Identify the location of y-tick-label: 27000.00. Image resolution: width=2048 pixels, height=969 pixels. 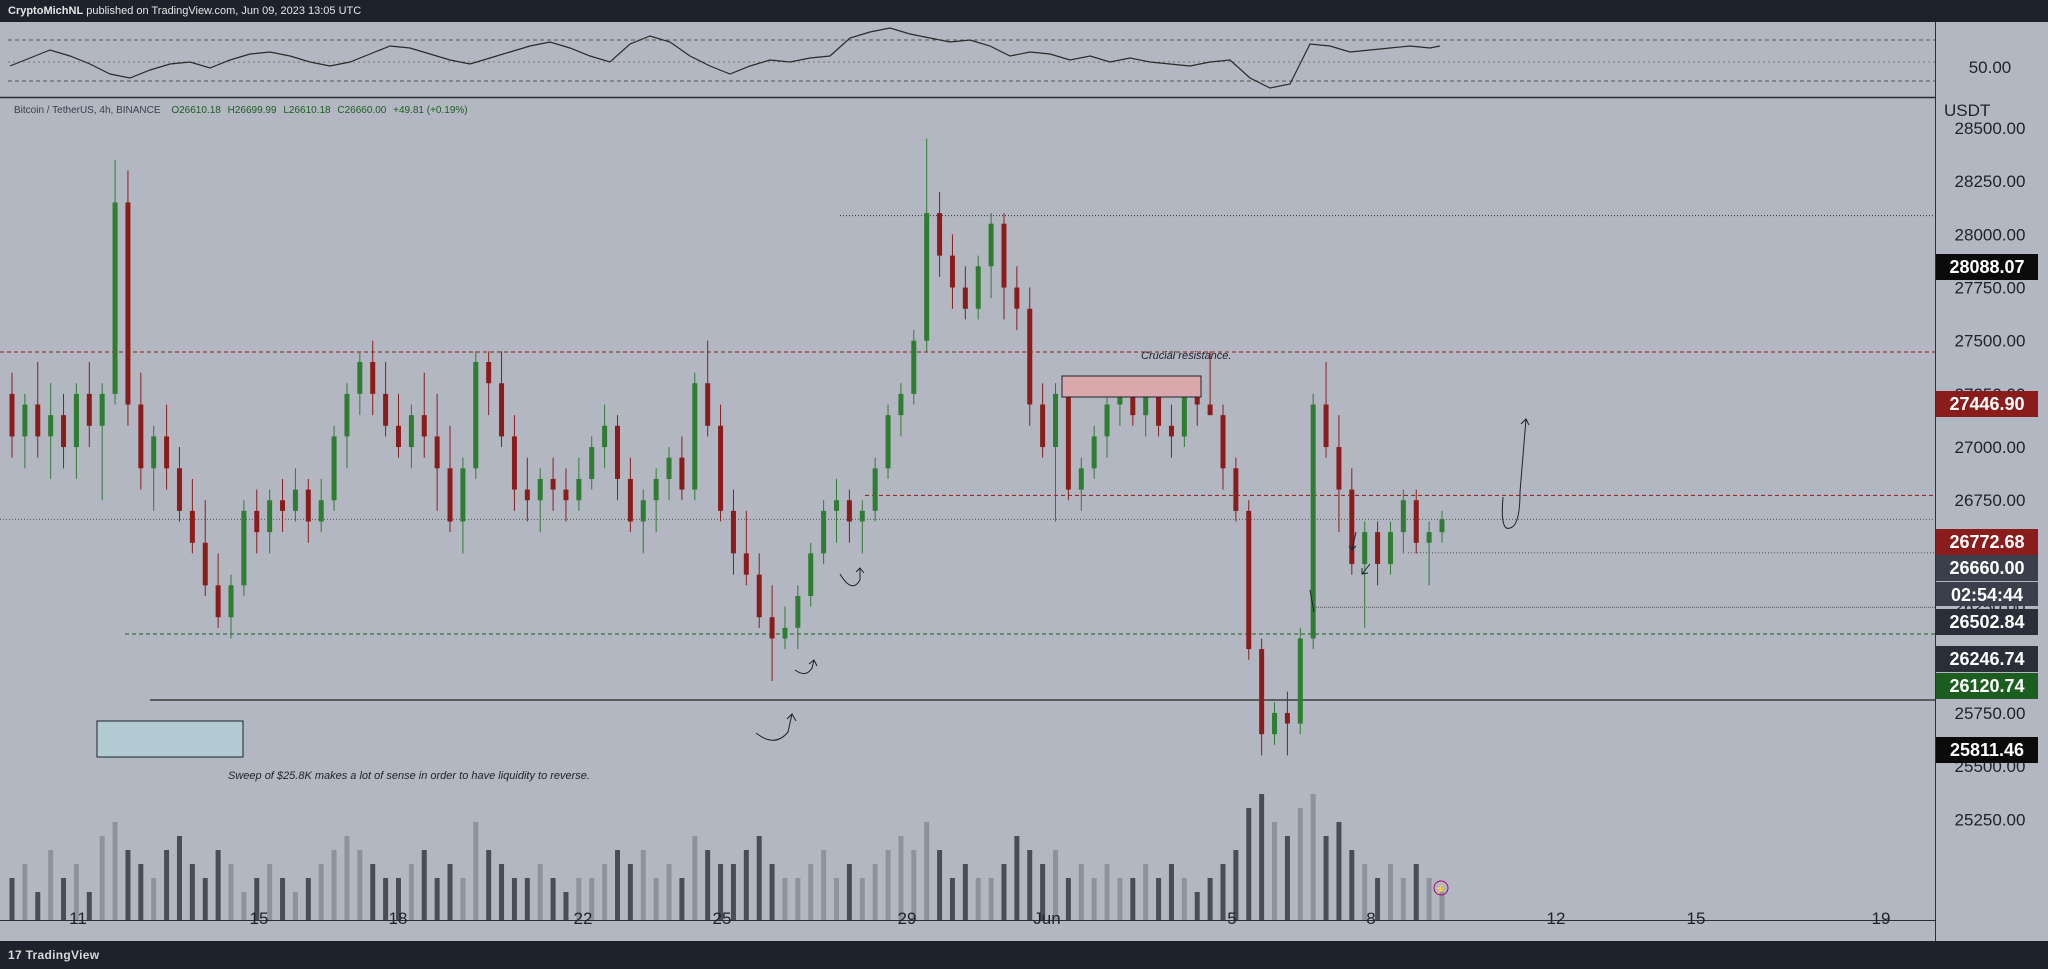
(1990, 447).